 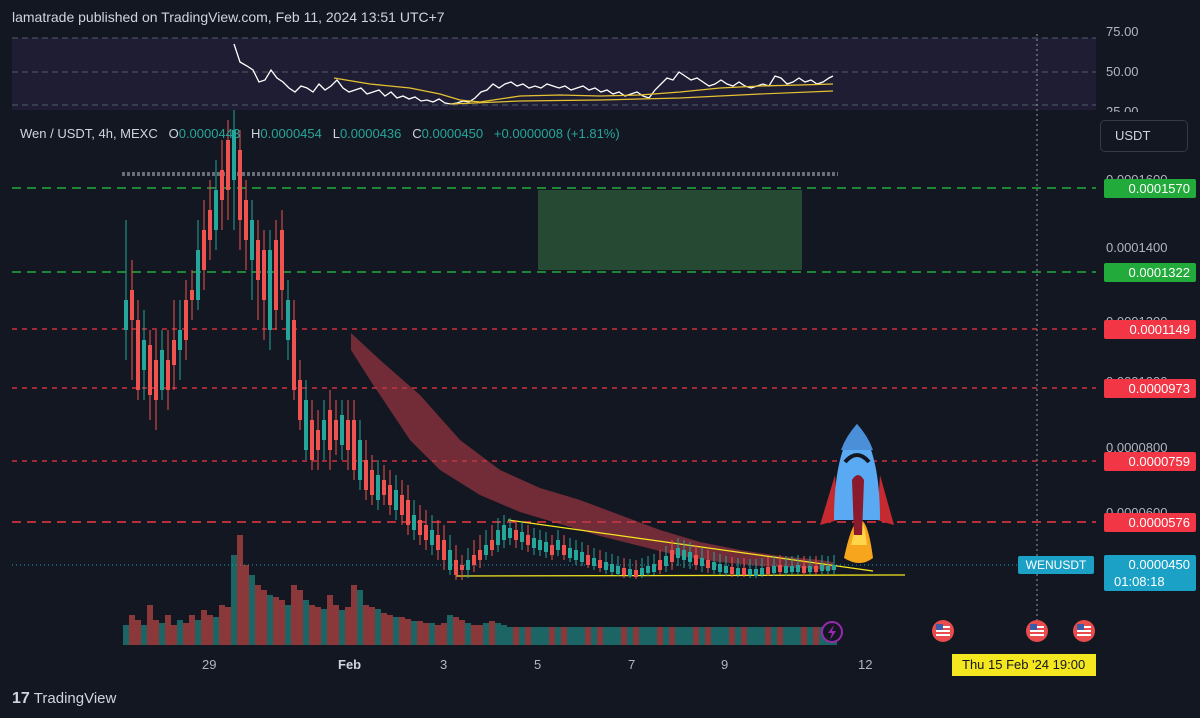 What do you see at coordinates (370, 133) in the screenshot?
I see `low-value: 0.0000436` at bounding box center [370, 133].